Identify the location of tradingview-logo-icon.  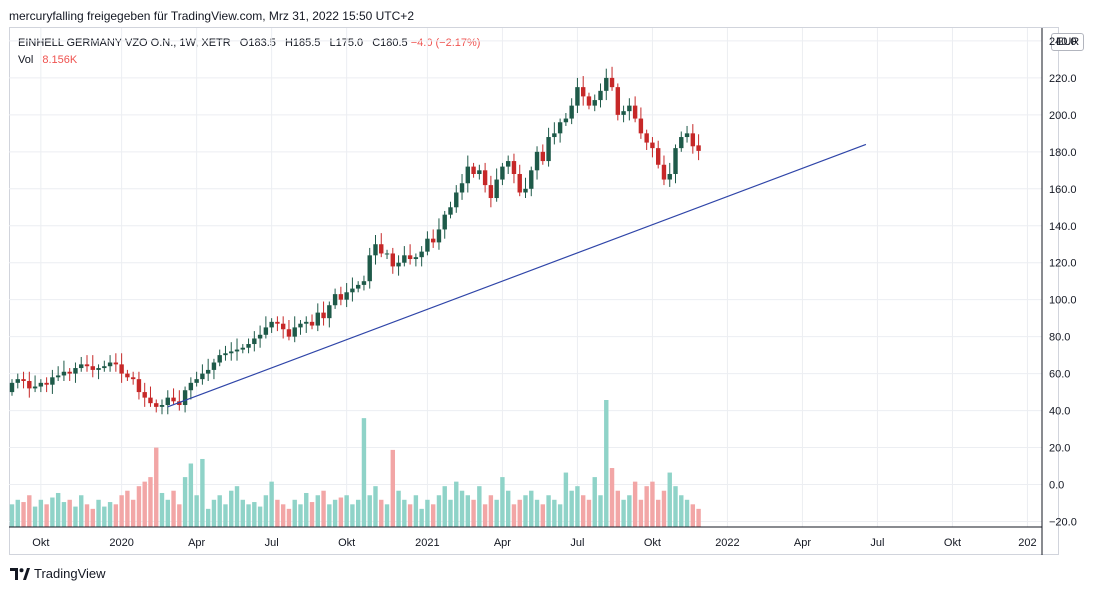
(20, 573).